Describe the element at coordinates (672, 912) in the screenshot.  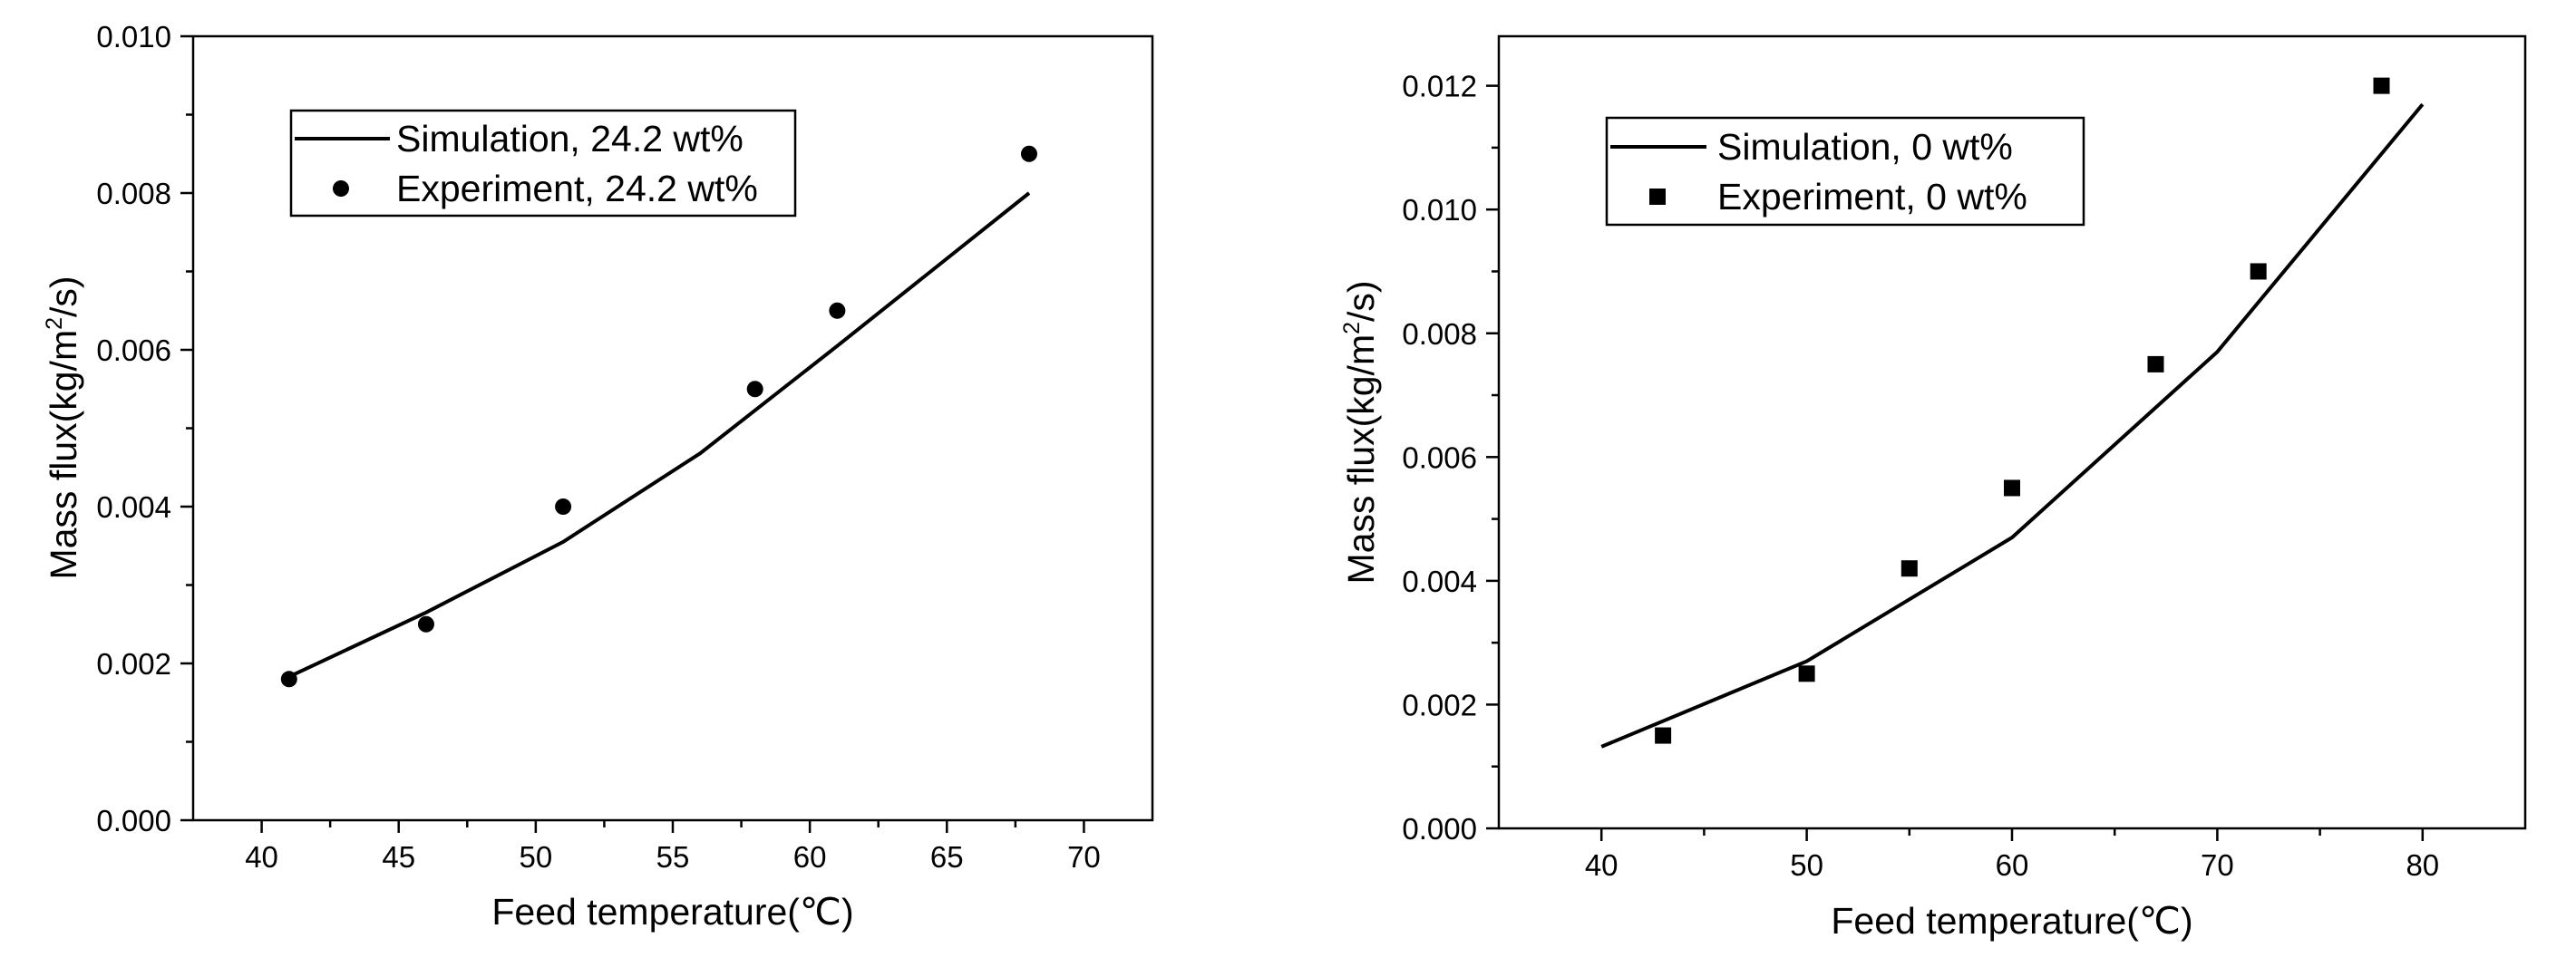
I see `chart-left-x-axis-title: Feed temperature(℃)` at that location.